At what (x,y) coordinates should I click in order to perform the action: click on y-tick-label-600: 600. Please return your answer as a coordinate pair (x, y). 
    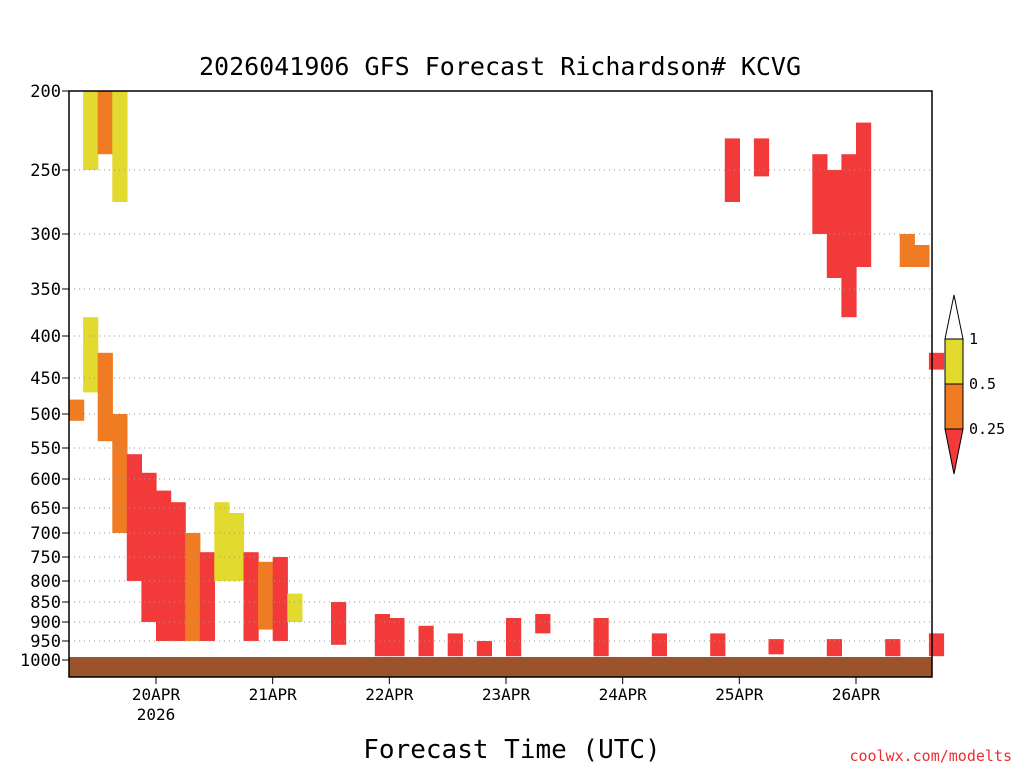
    Looking at the image, I should click on (45, 480).